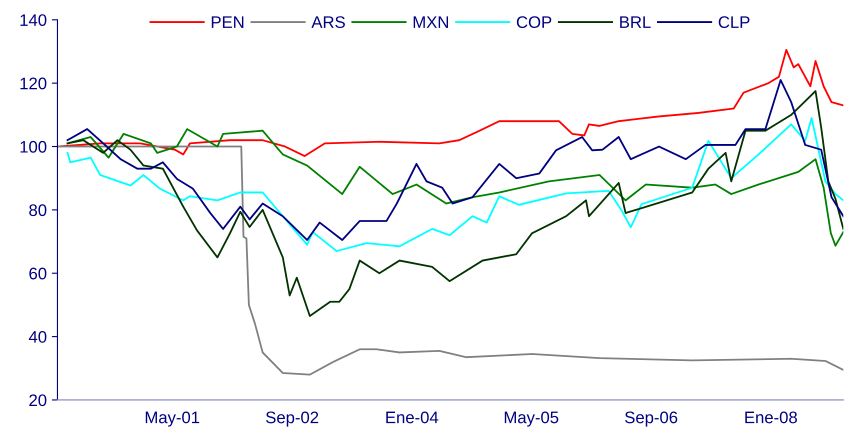  I want to click on x-tick-label: May-01, so click(173, 419).